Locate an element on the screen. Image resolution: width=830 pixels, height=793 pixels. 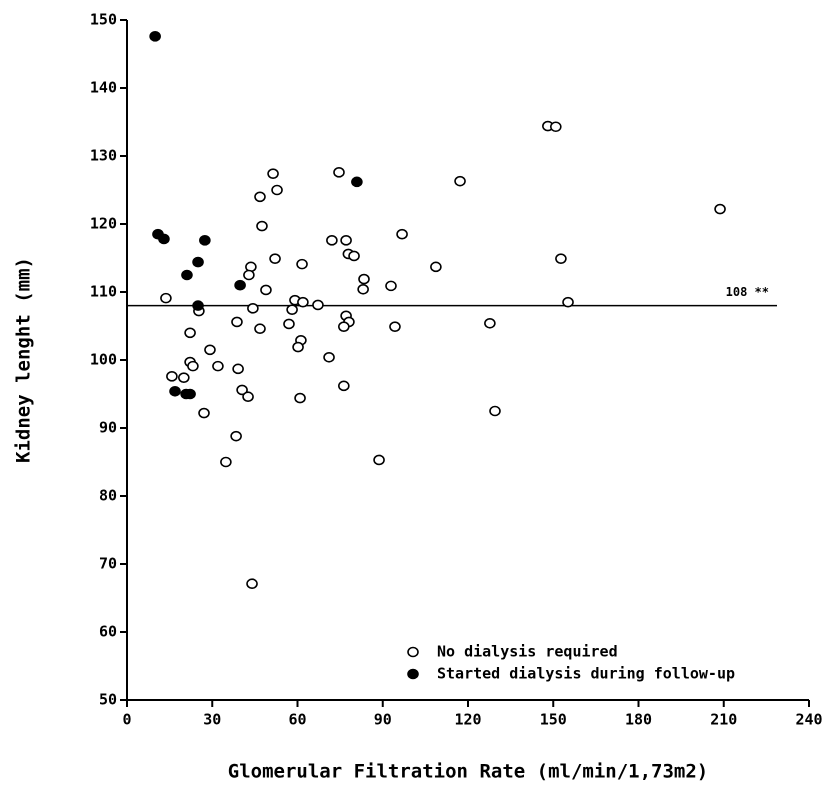
x-tick-label: 240 is located at coordinates (808, 720).